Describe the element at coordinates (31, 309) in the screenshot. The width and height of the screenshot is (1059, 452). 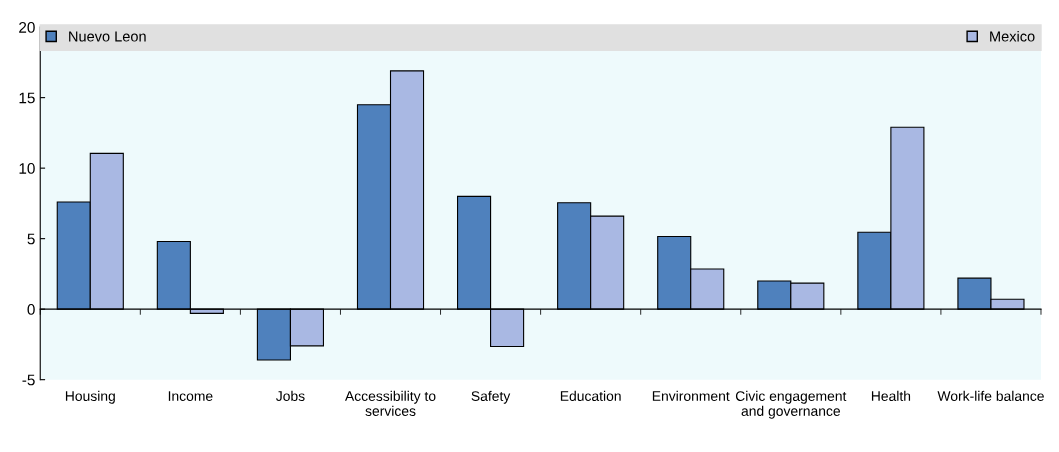
I see `y-tick-label: 0` at that location.